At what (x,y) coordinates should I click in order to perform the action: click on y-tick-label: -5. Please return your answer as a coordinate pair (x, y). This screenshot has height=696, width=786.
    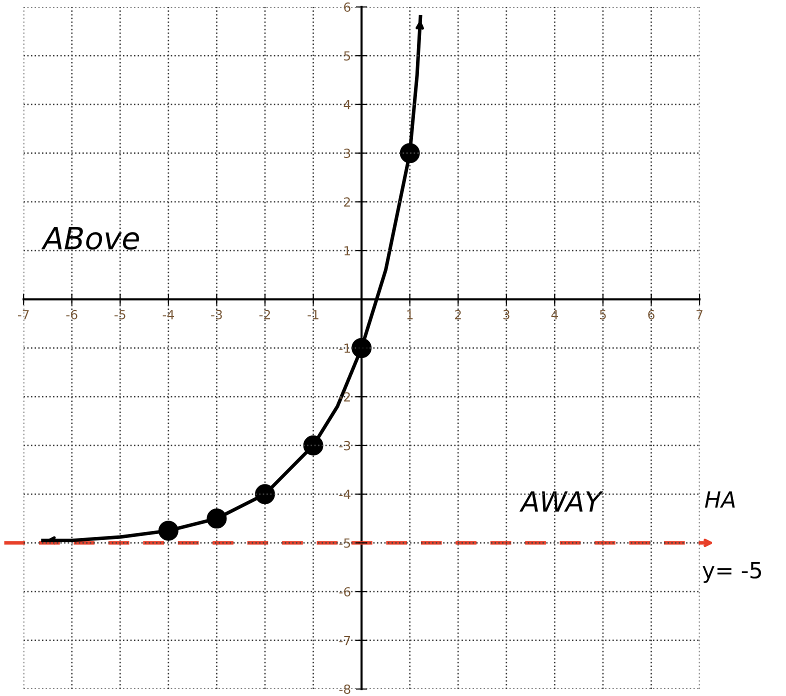
    Looking at the image, I should click on (344, 543).